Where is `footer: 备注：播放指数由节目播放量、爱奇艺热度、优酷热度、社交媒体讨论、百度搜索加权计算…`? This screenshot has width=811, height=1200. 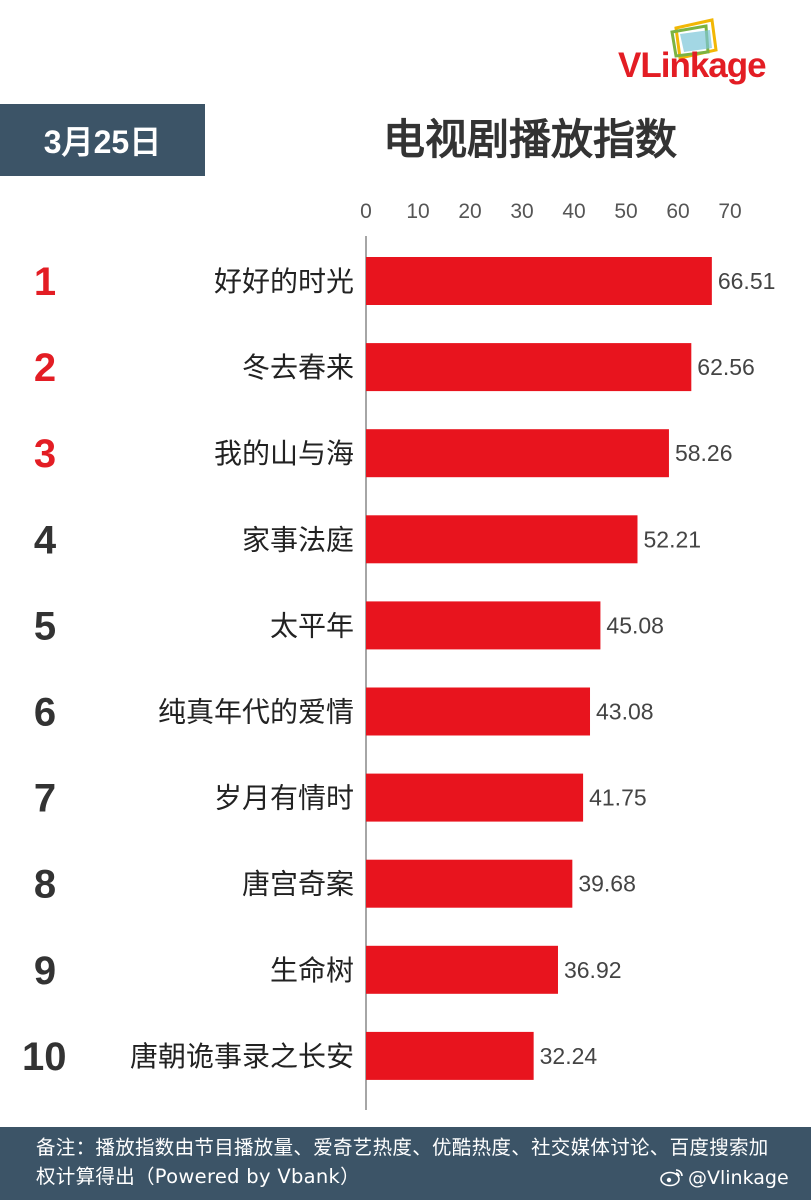
footer: 备注：播放指数由节目播放量、爱奇艺热度、优酷热度、社交媒体讨论、百度搜索加权计算… is located at coordinates (405, 1163).